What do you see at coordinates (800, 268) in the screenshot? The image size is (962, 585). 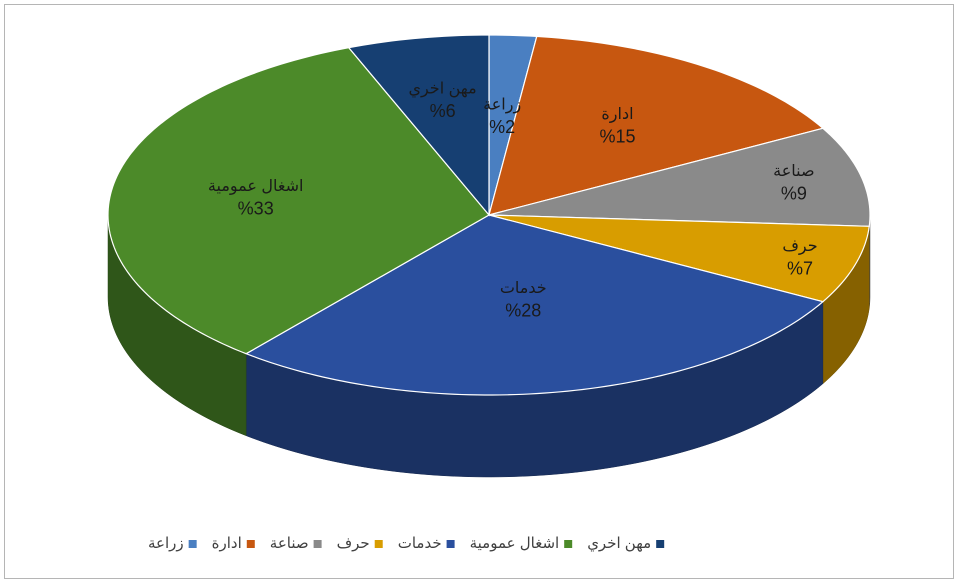 I see `slice-label-value: %7` at bounding box center [800, 268].